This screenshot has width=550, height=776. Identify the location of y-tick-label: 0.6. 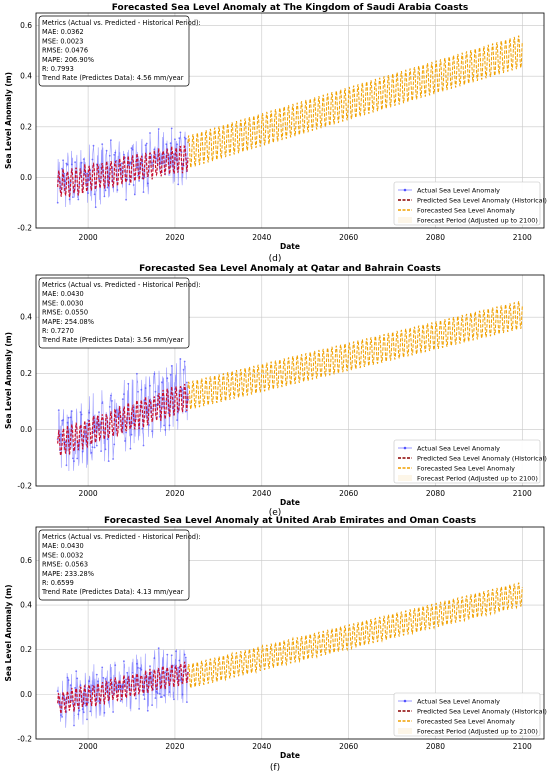
(26, 25).